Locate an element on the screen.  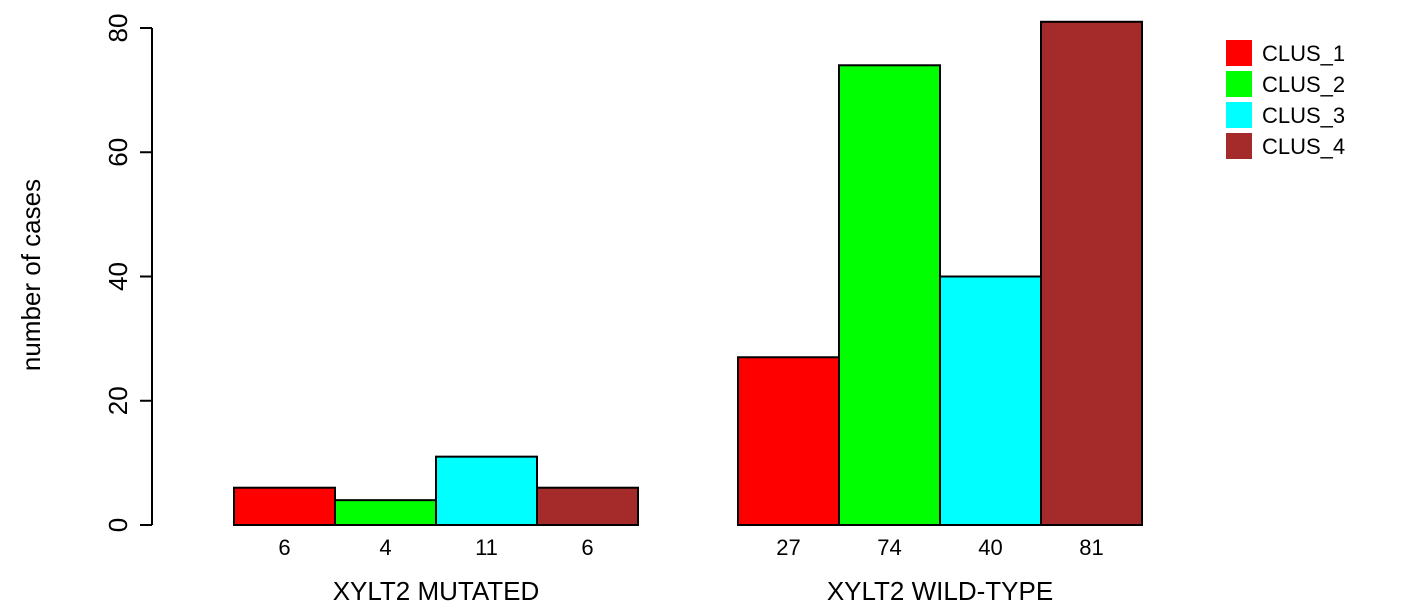
group-label-1: XYLT2 MUTATED is located at coordinates (436, 591).